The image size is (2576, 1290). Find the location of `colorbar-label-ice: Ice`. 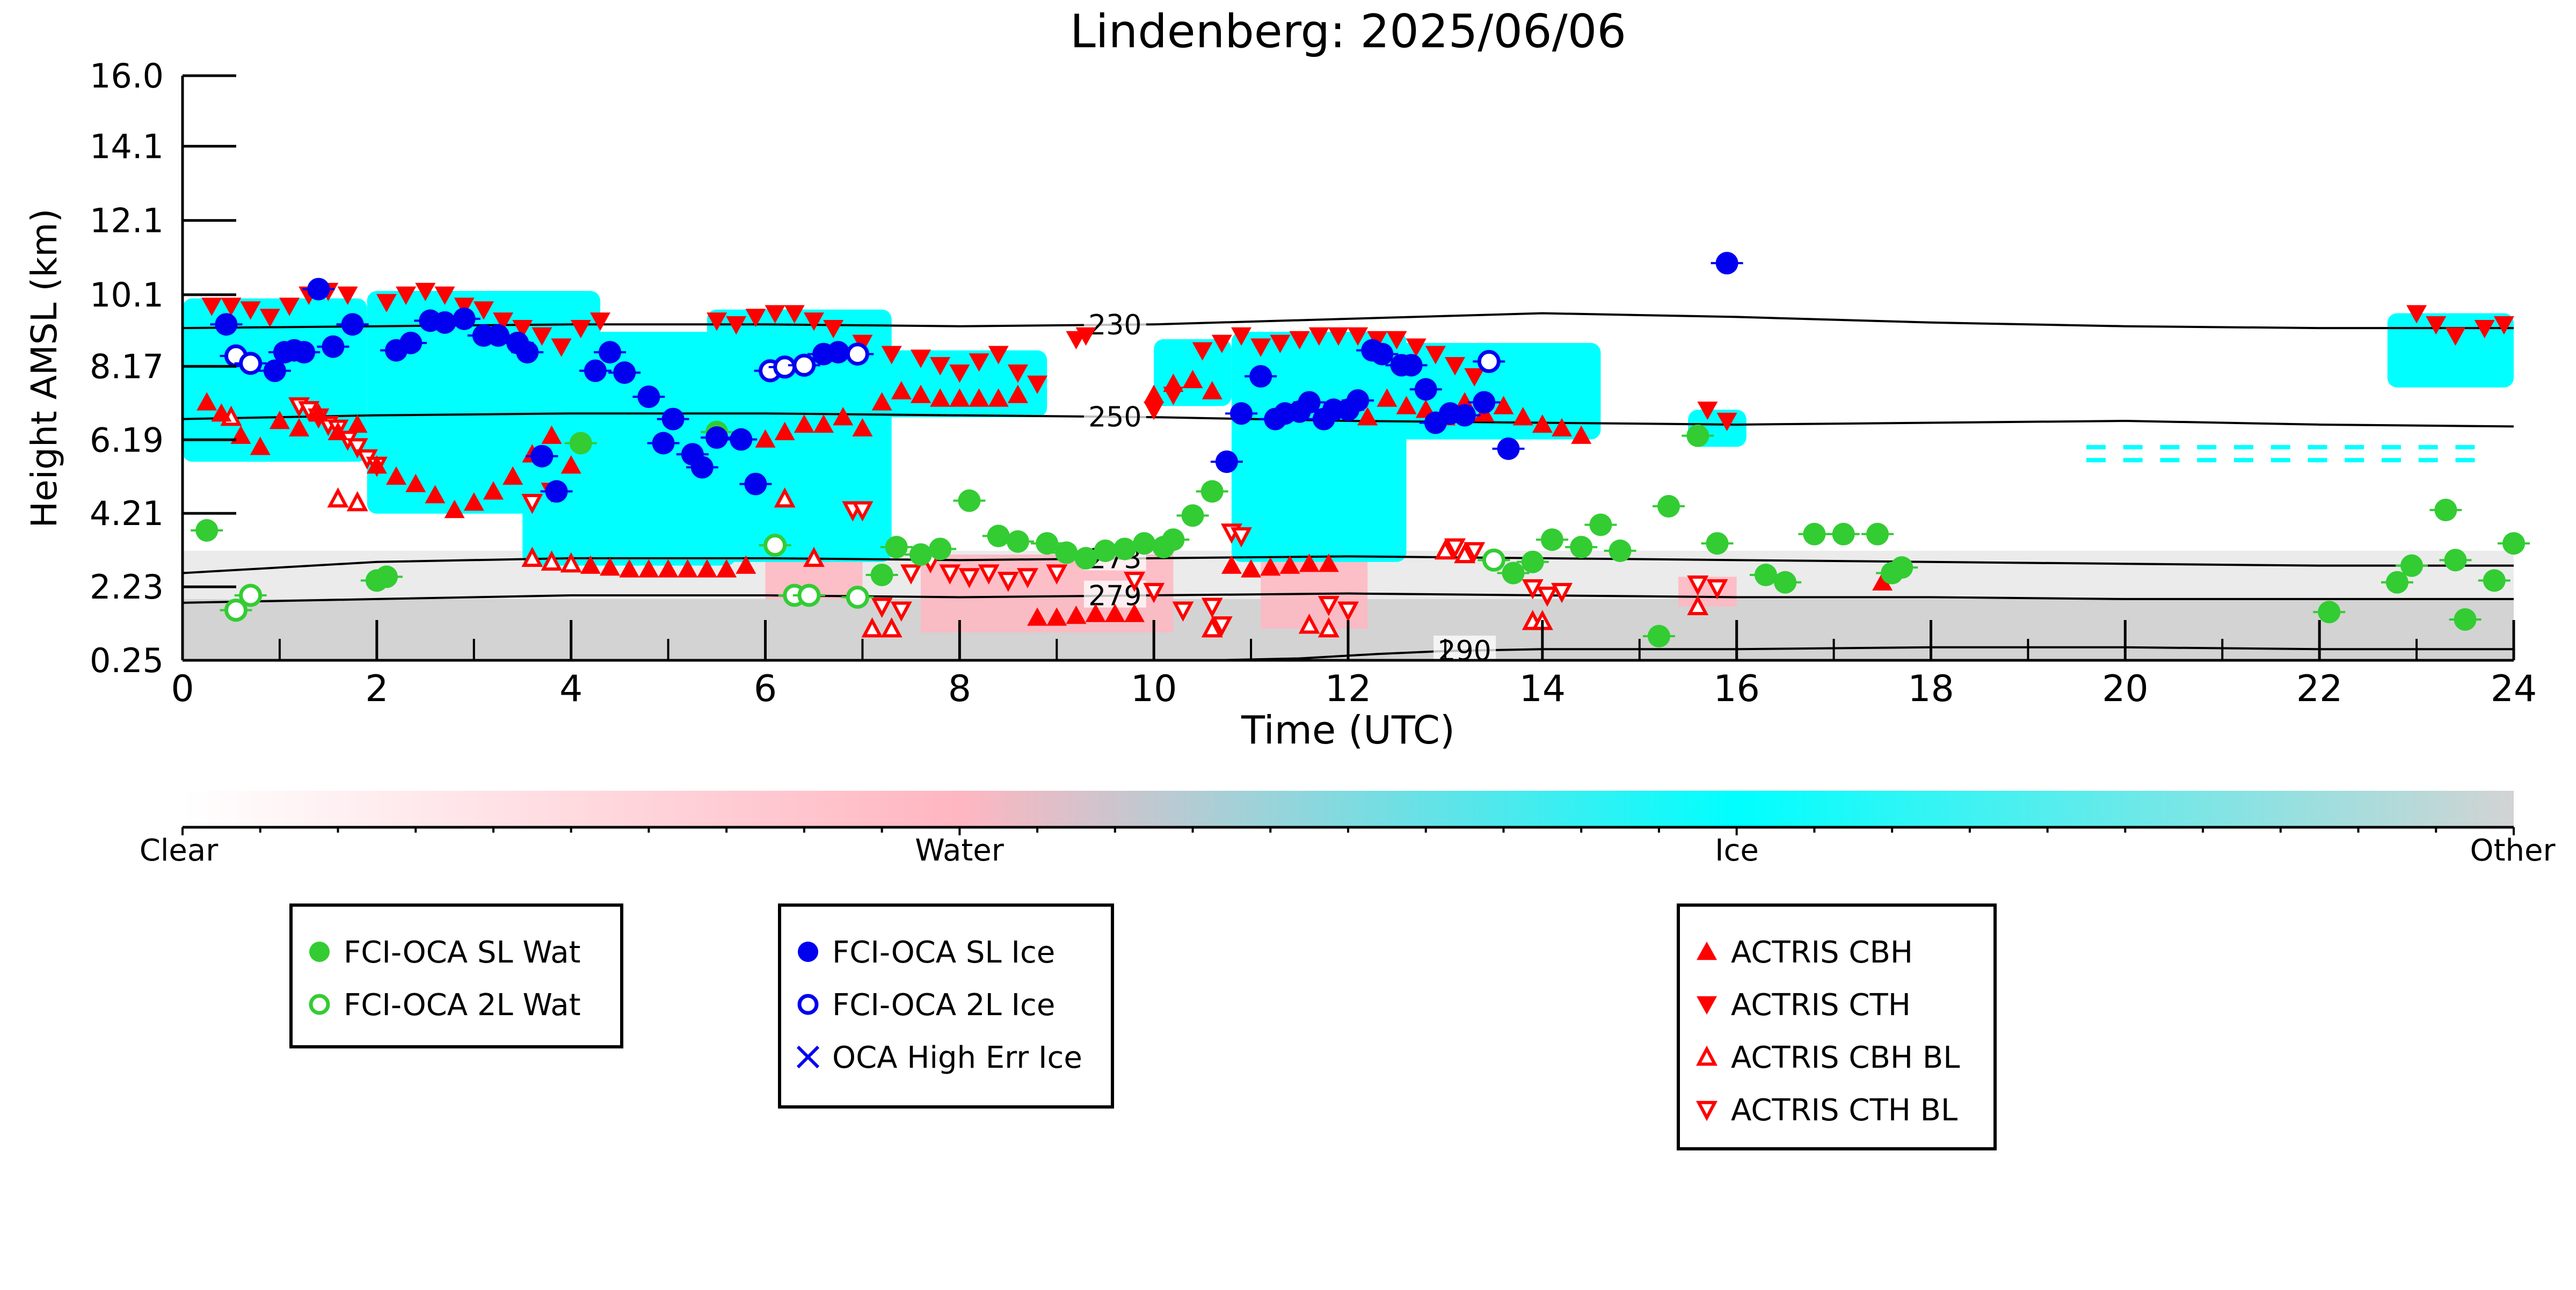

colorbar-label-ice: Ice is located at coordinates (1737, 850).